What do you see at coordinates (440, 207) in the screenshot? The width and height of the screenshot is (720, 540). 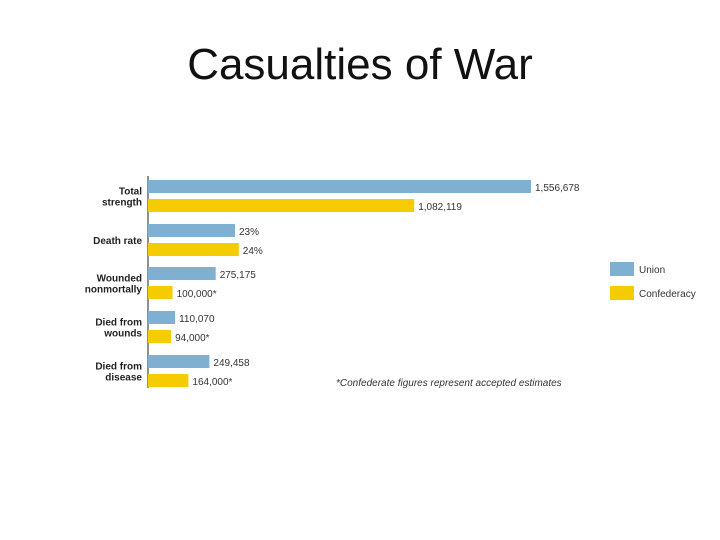 I see `data-label: 1,082,119` at bounding box center [440, 207].